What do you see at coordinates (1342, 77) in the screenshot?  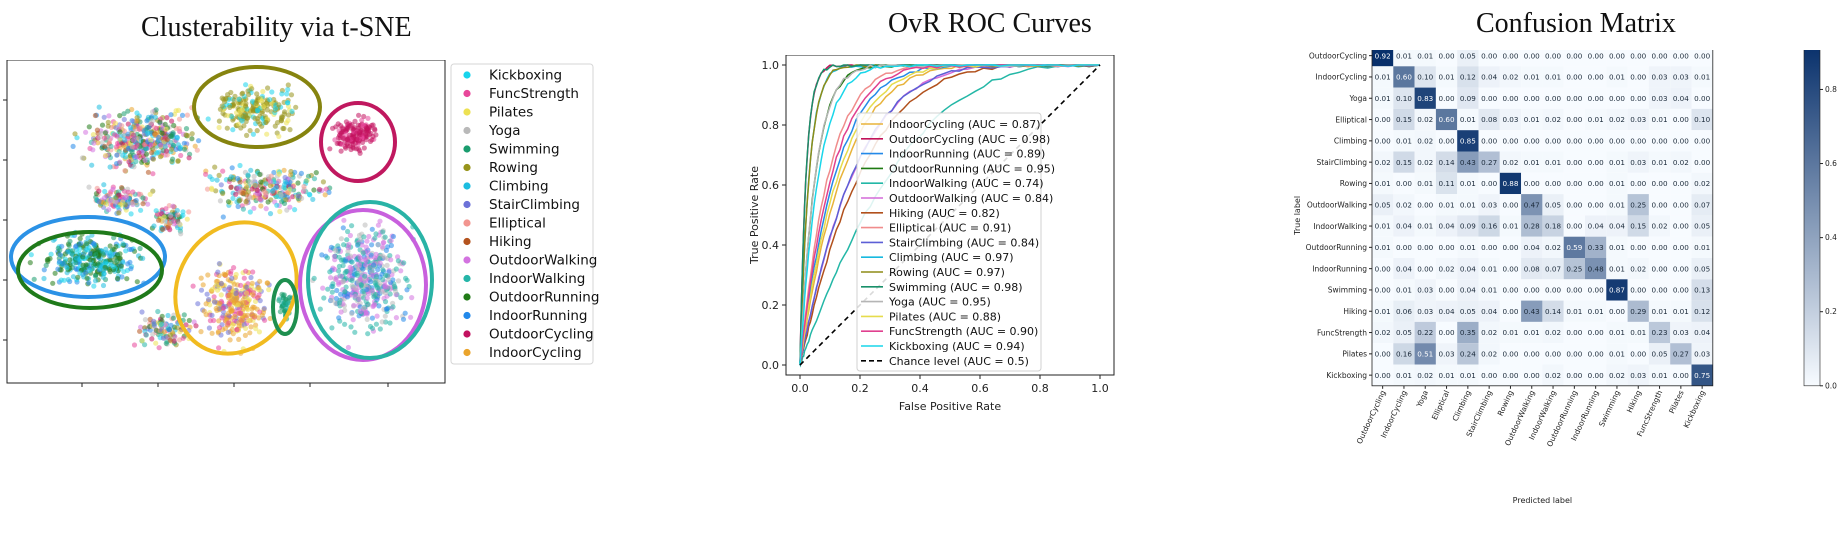 I see `cm-y-tick-label: IndoorCycling` at bounding box center [1342, 77].